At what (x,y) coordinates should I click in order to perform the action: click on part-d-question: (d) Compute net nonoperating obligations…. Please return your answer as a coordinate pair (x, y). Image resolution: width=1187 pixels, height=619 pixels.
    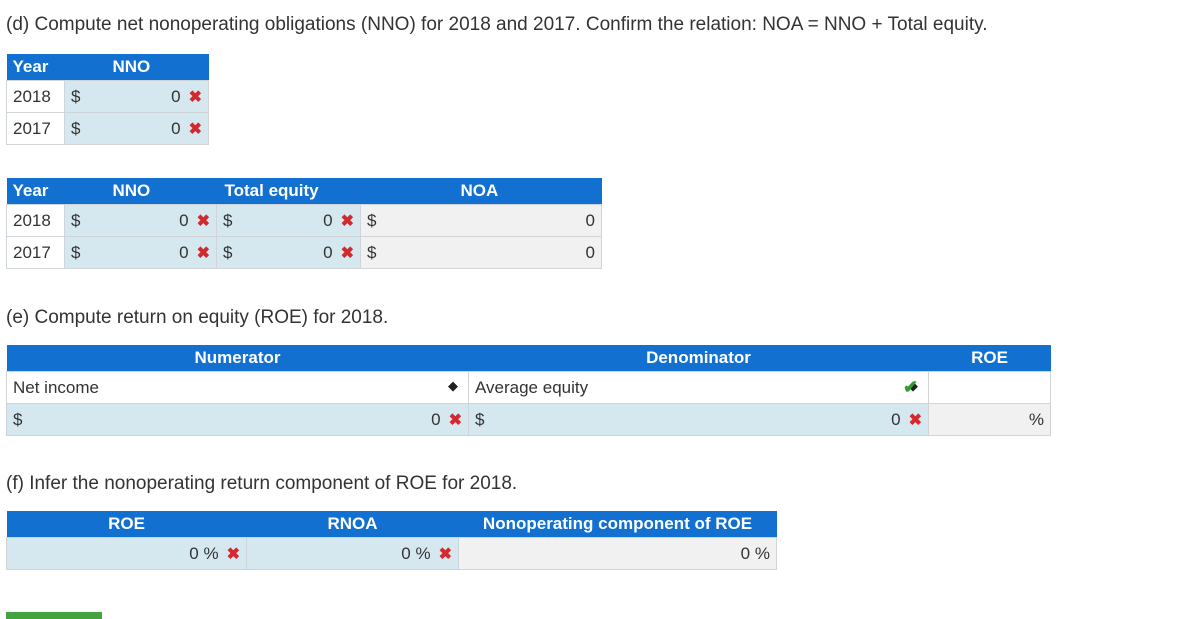
    Looking at the image, I should click on (497, 24).